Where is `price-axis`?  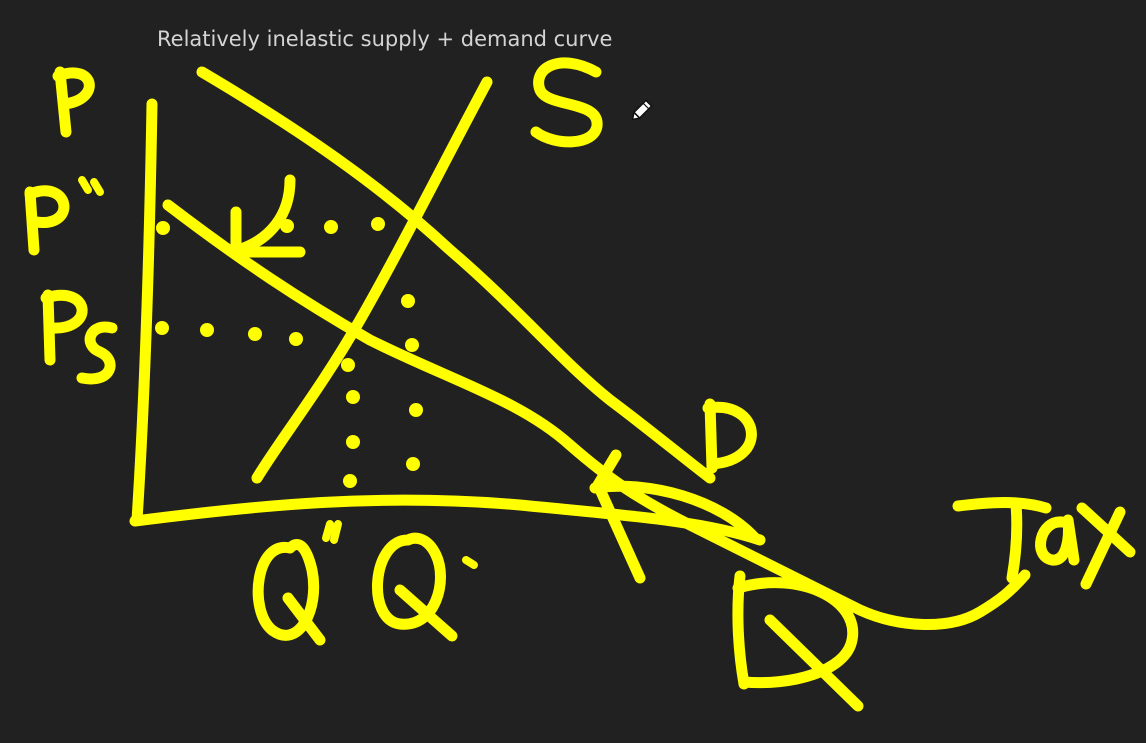
price-axis is located at coordinates (144, 312).